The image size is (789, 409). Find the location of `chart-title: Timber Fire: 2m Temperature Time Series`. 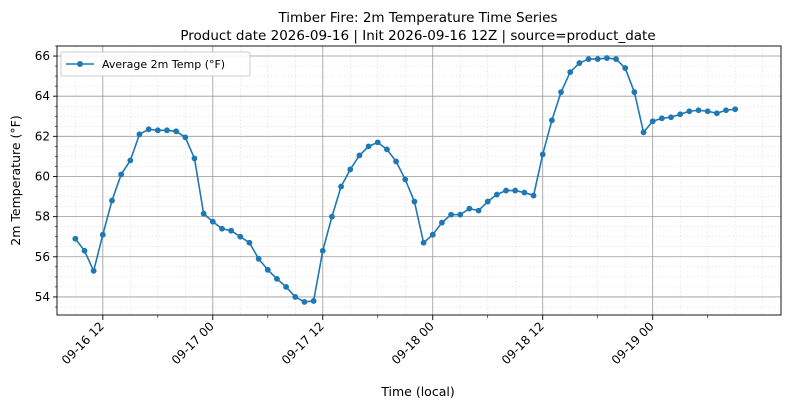

chart-title: Timber Fire: 2m Temperature Time Series is located at coordinates (417, 18).